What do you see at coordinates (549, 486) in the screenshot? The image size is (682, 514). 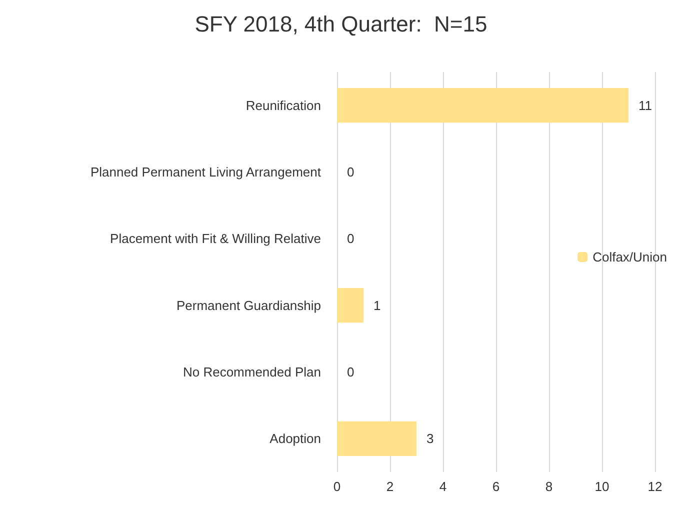 I see `x-tick-label: 8` at bounding box center [549, 486].